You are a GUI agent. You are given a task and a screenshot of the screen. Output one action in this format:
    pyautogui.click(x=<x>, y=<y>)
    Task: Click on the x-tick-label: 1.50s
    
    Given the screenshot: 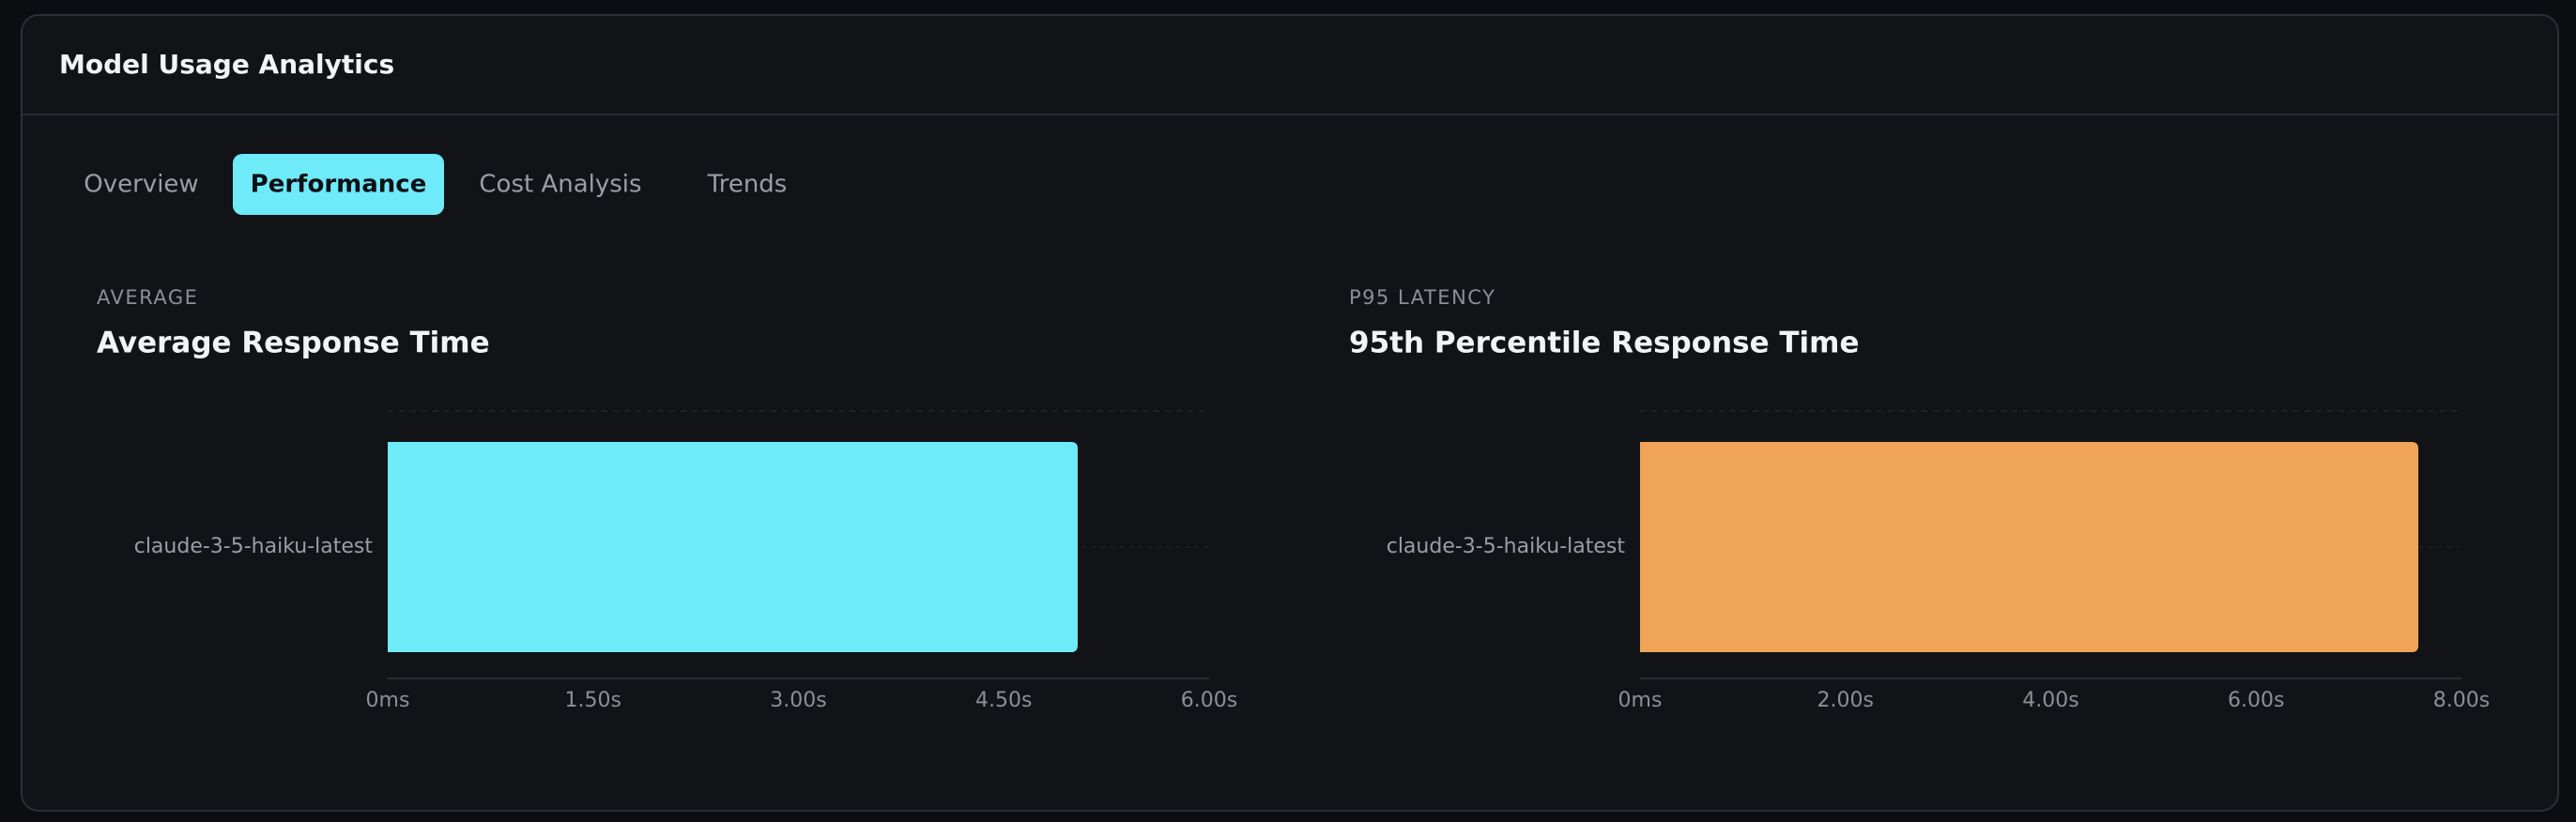 What is the action you would take?
    pyautogui.click(x=593, y=700)
    